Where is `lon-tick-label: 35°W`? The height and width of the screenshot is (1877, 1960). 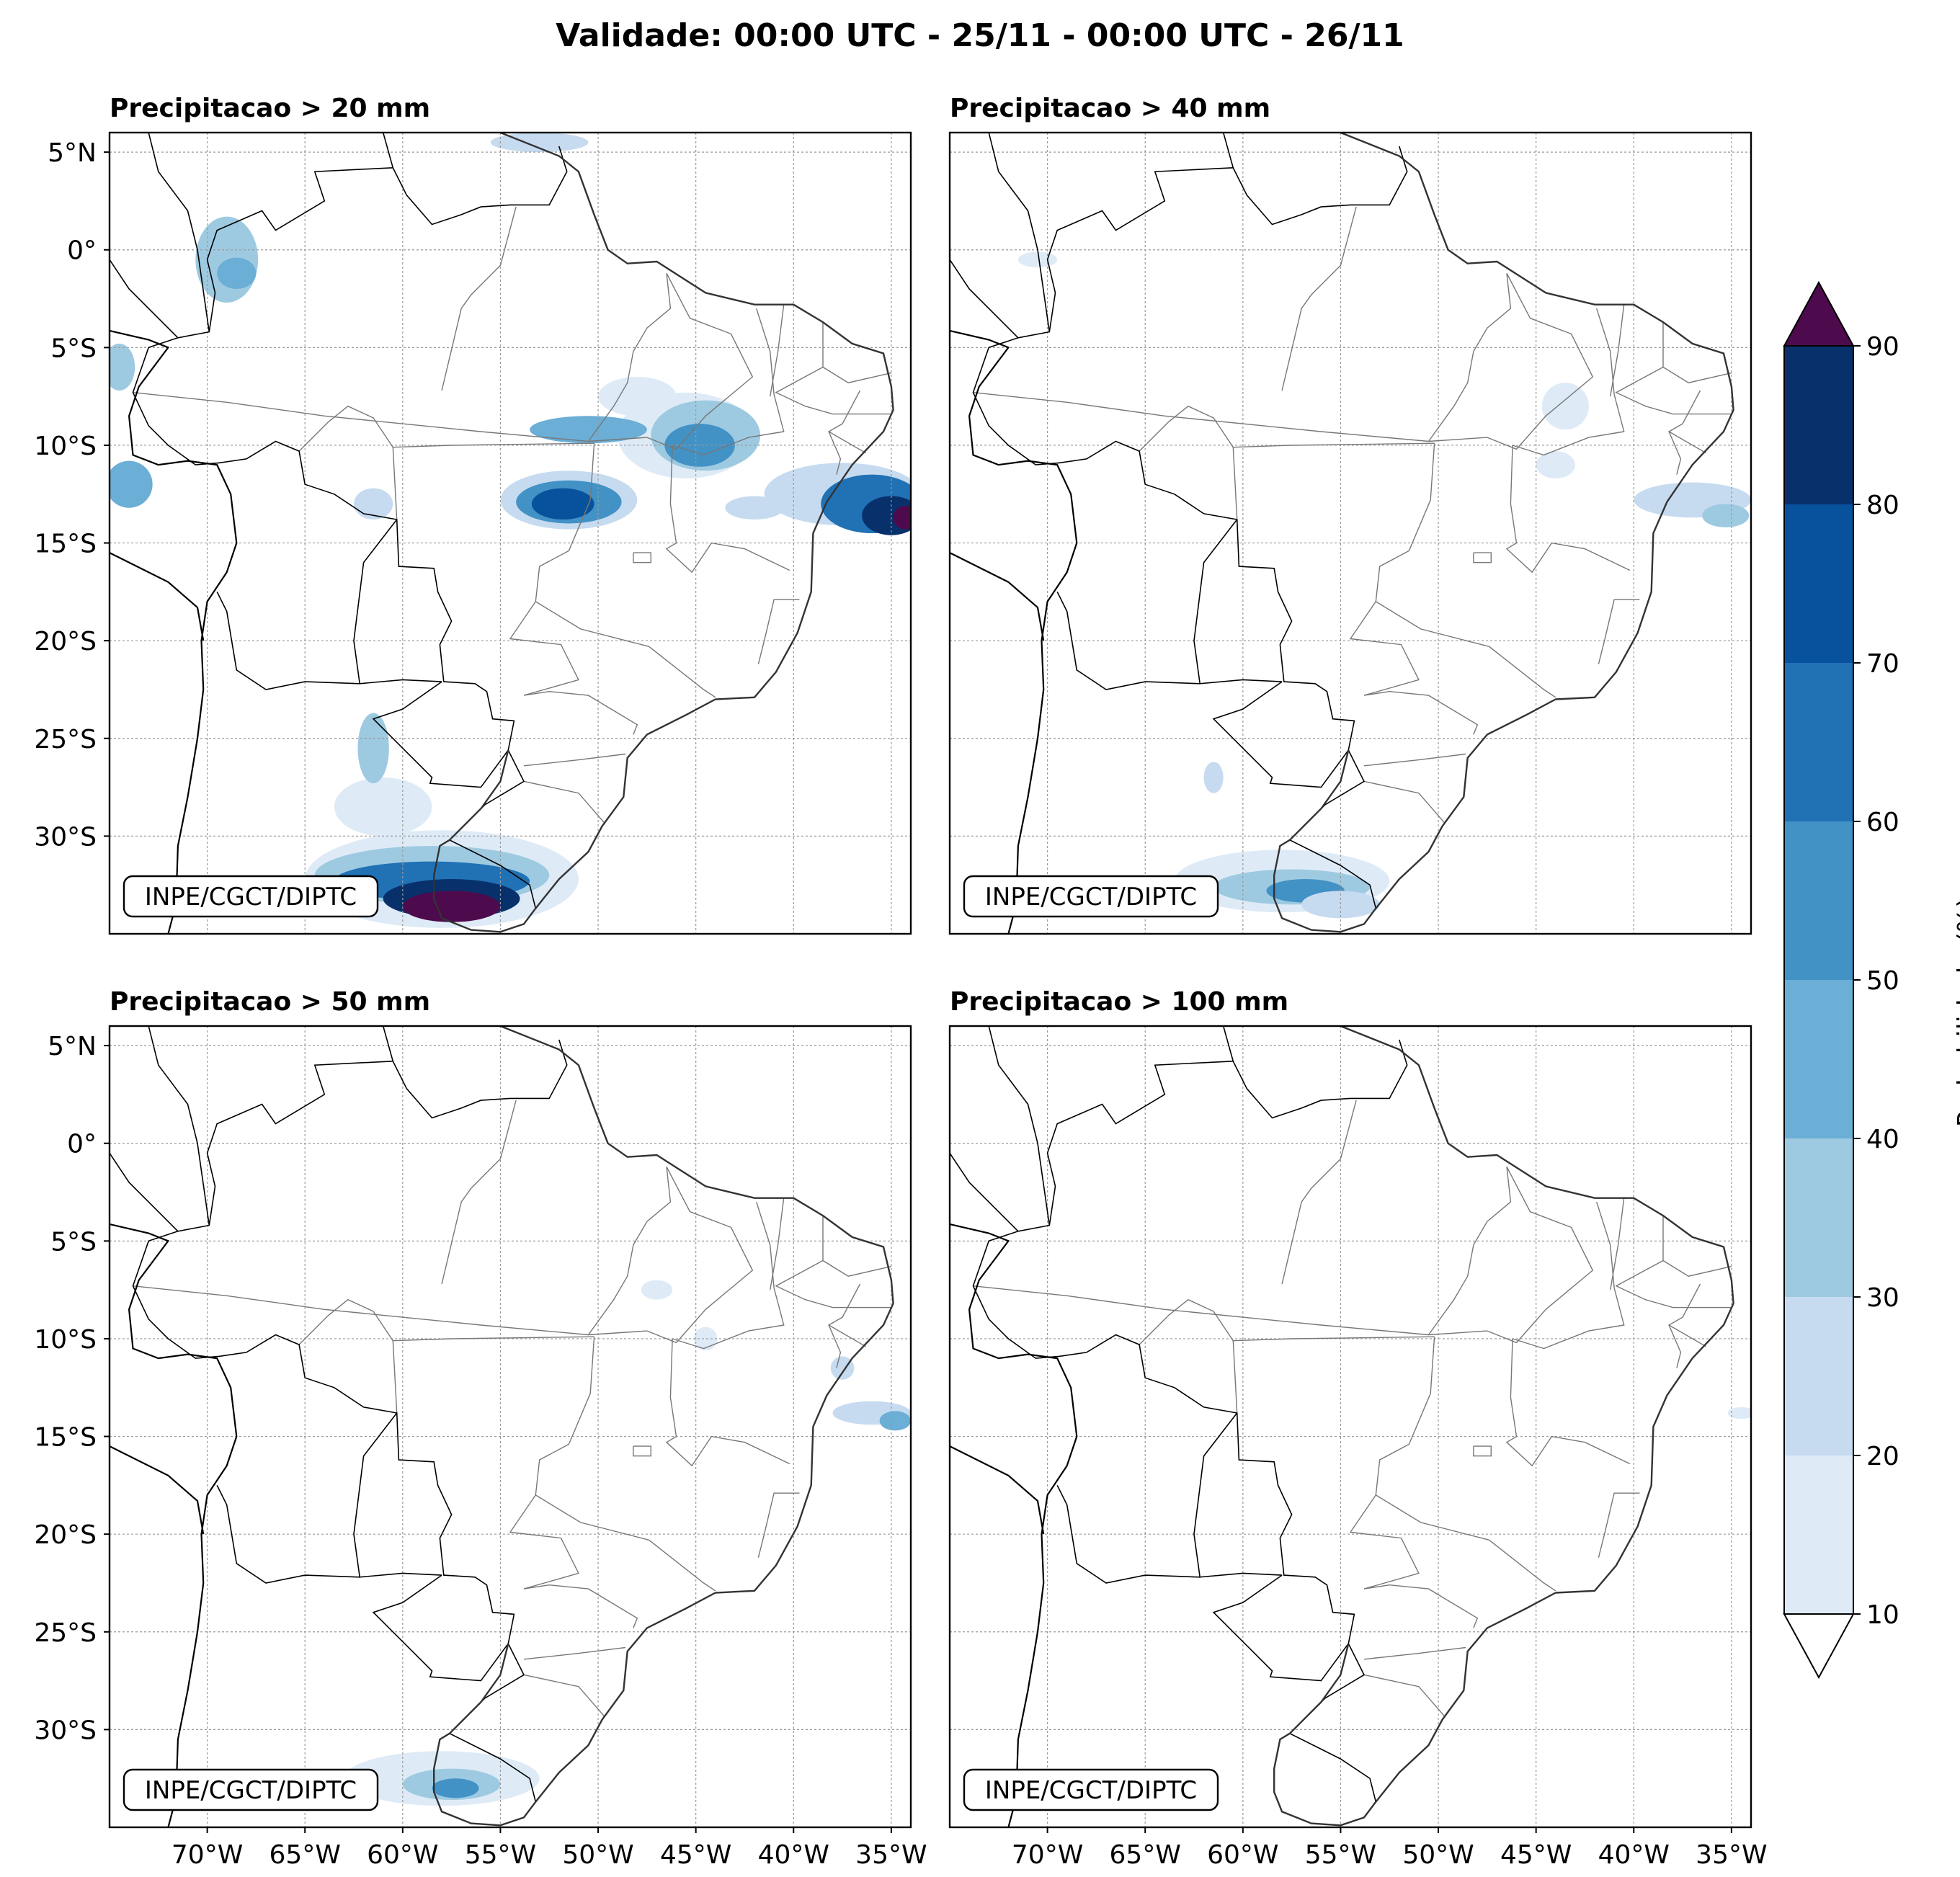 lon-tick-label: 35°W is located at coordinates (891, 1855).